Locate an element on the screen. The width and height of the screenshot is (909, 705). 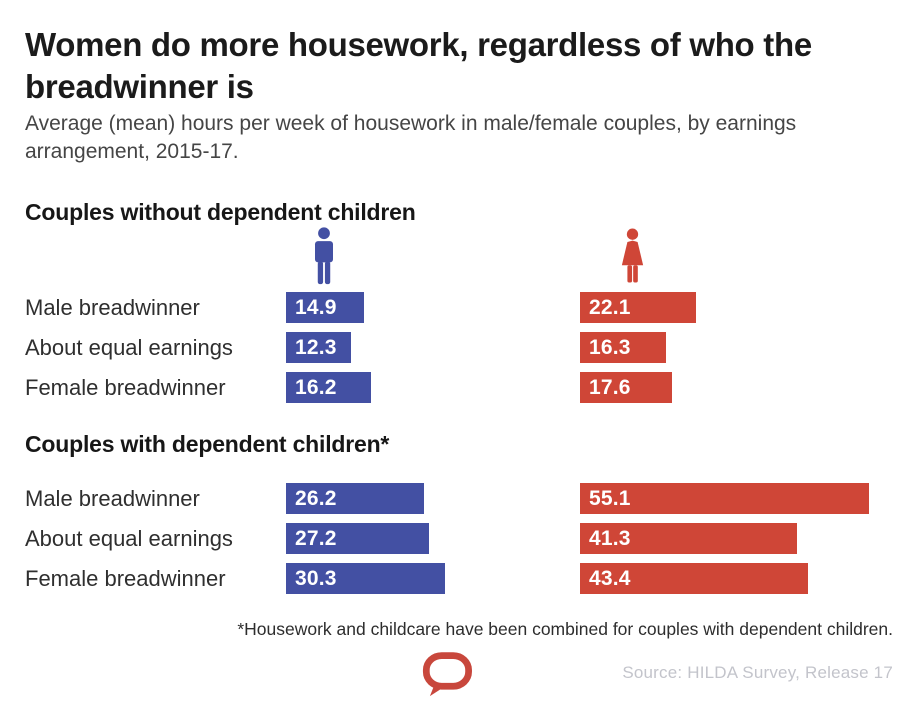
speech-bubble-logo-icon is located at coordinates (447, 677).